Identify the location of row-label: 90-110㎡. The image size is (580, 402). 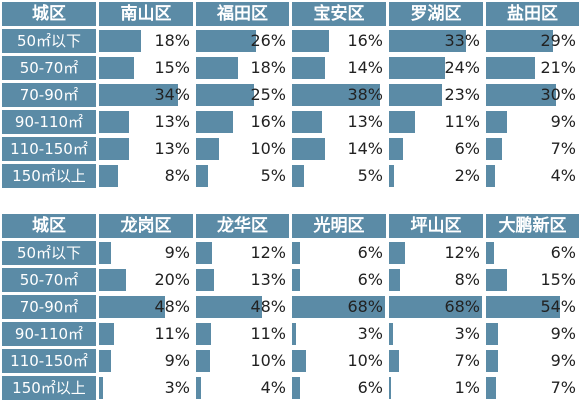
(49, 334).